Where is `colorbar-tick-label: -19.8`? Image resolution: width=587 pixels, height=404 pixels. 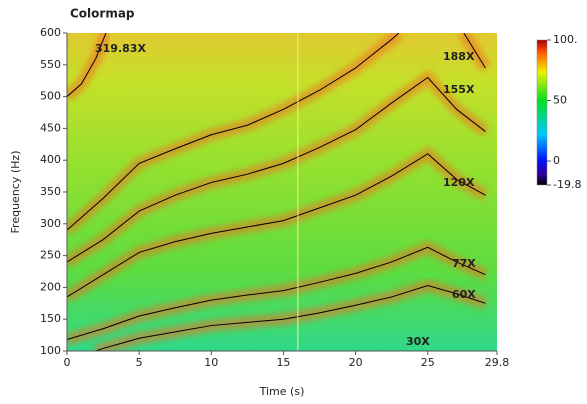 colorbar-tick-label: -19.8 is located at coordinates (567, 184).